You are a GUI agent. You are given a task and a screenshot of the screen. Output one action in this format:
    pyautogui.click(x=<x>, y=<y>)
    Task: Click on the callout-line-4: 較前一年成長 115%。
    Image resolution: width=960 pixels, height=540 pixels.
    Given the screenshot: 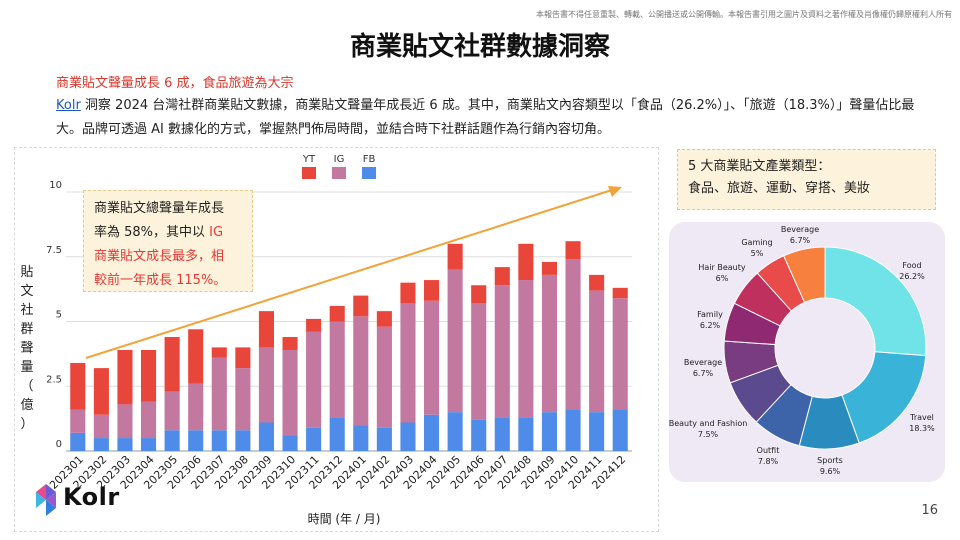 What is the action you would take?
    pyautogui.click(x=160, y=280)
    